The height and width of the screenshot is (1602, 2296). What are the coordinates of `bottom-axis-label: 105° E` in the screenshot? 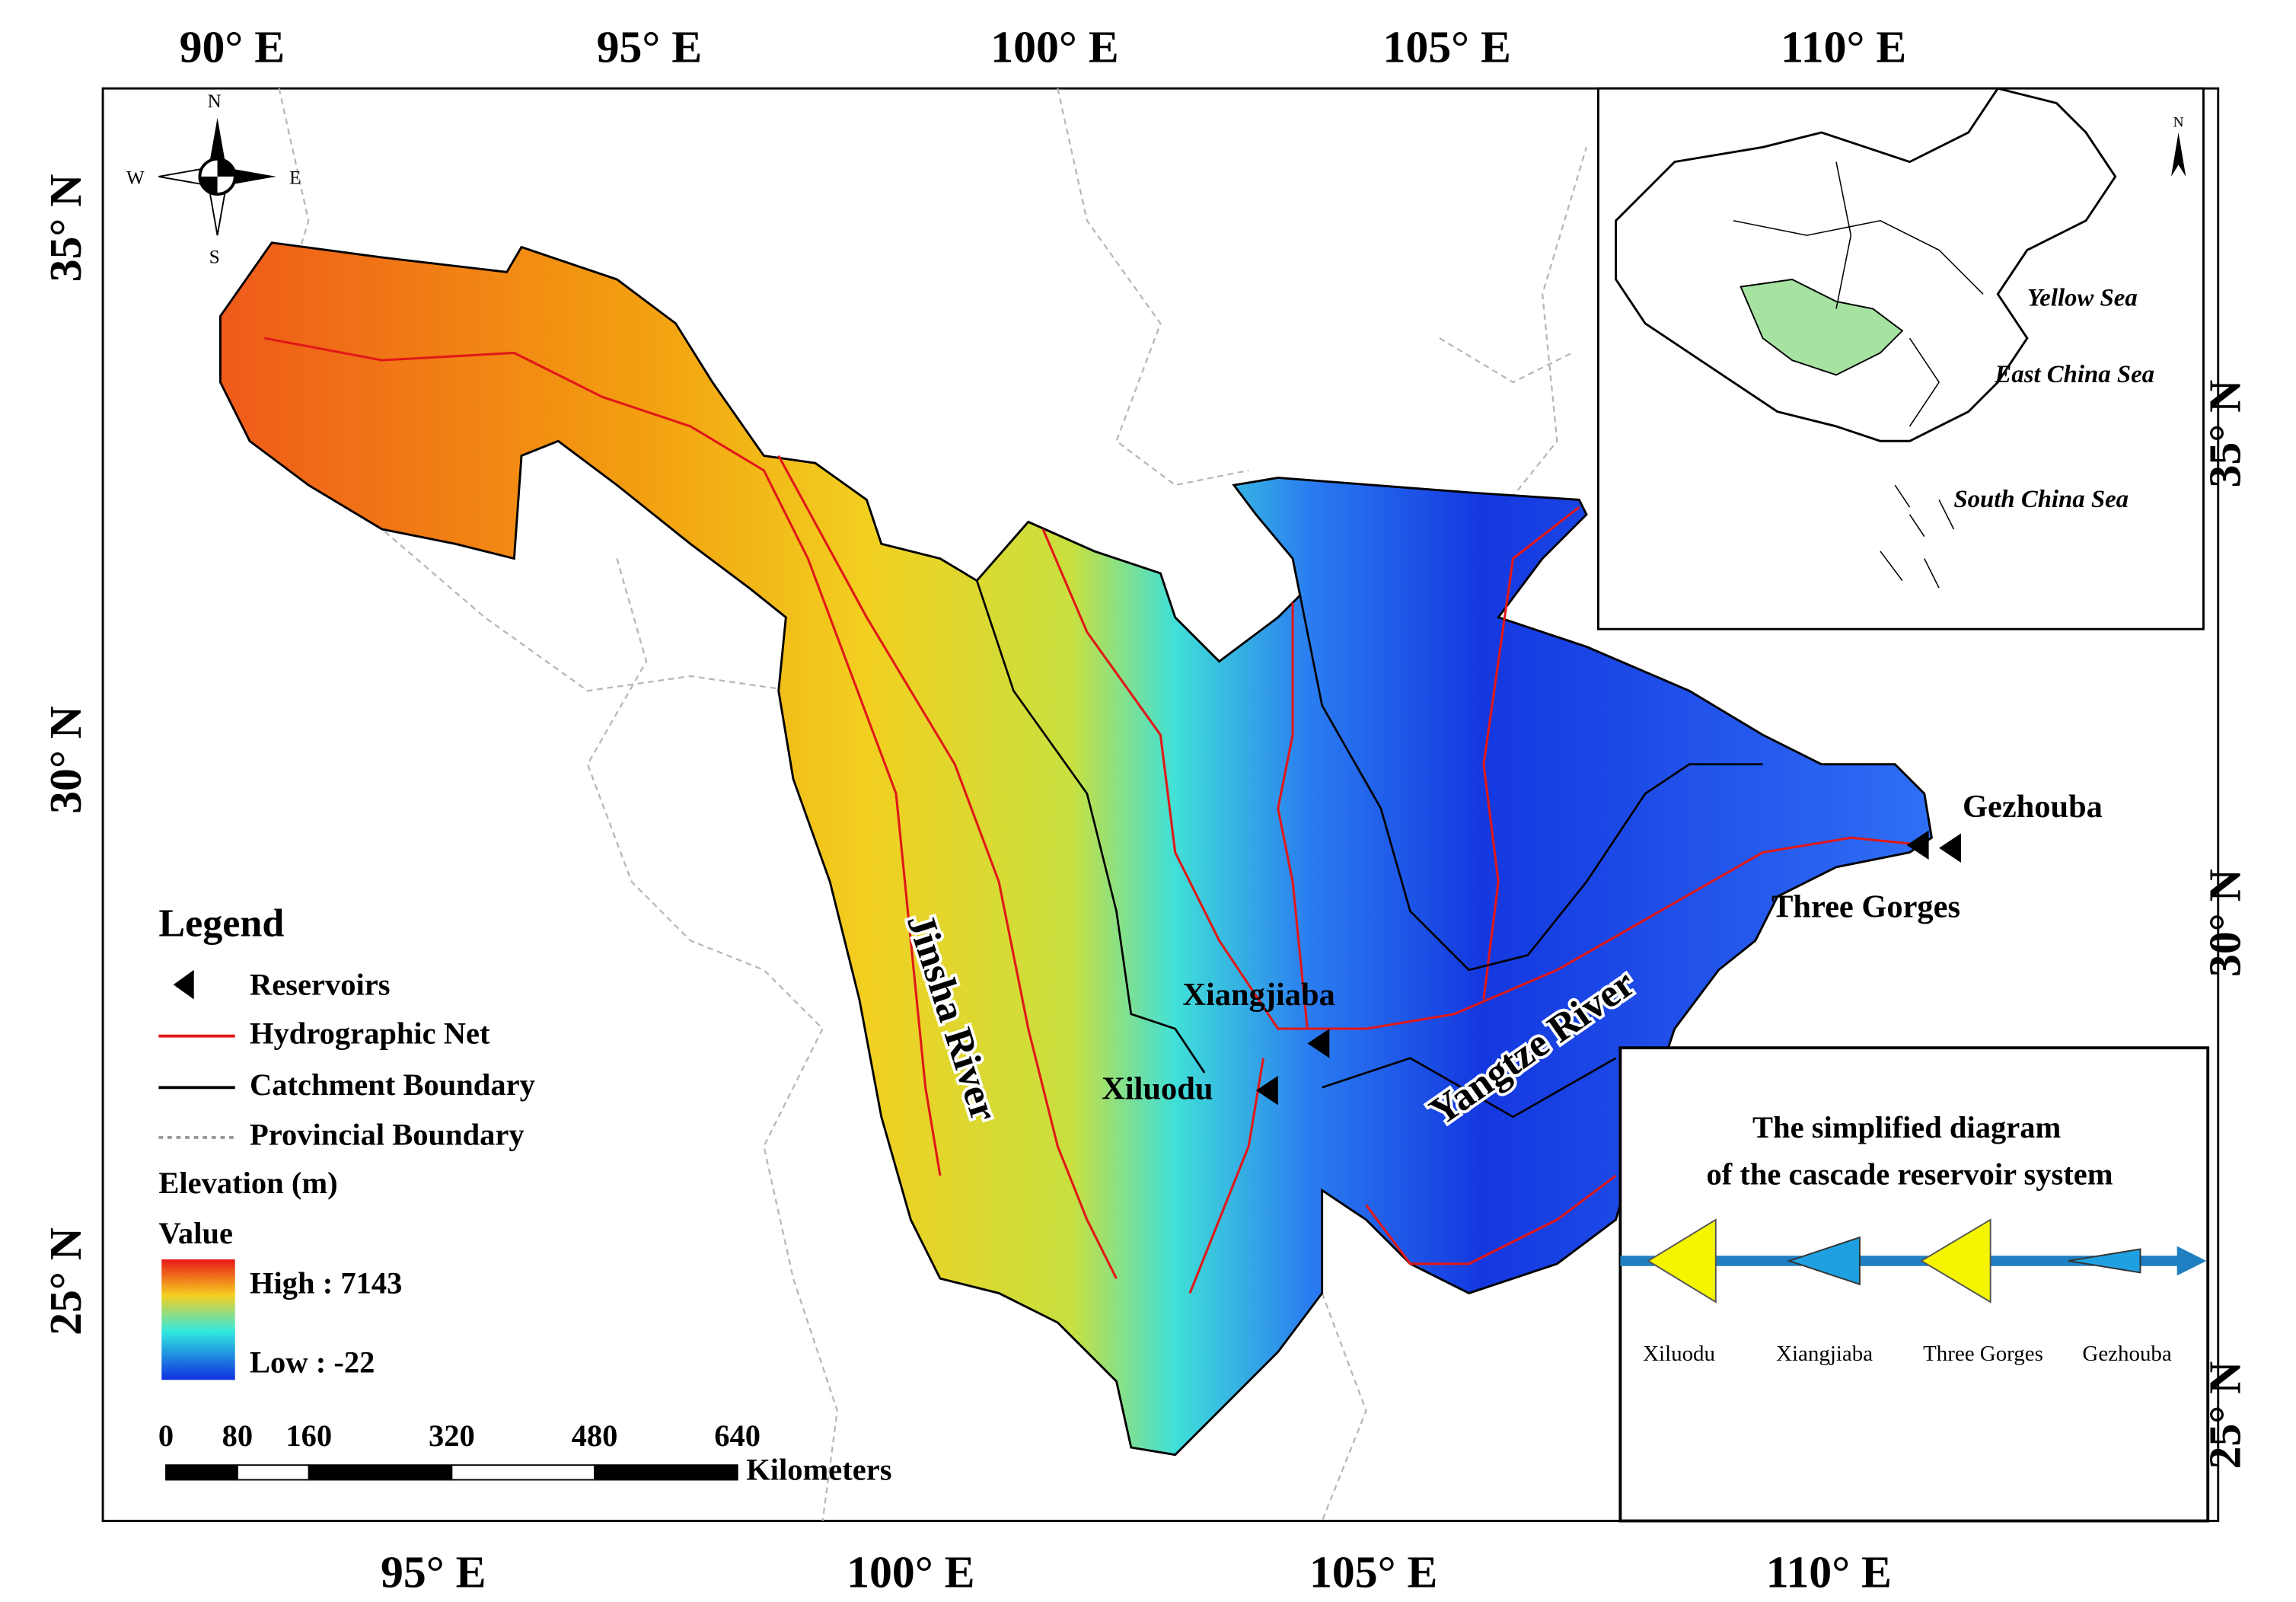 It's located at (1373, 1572).